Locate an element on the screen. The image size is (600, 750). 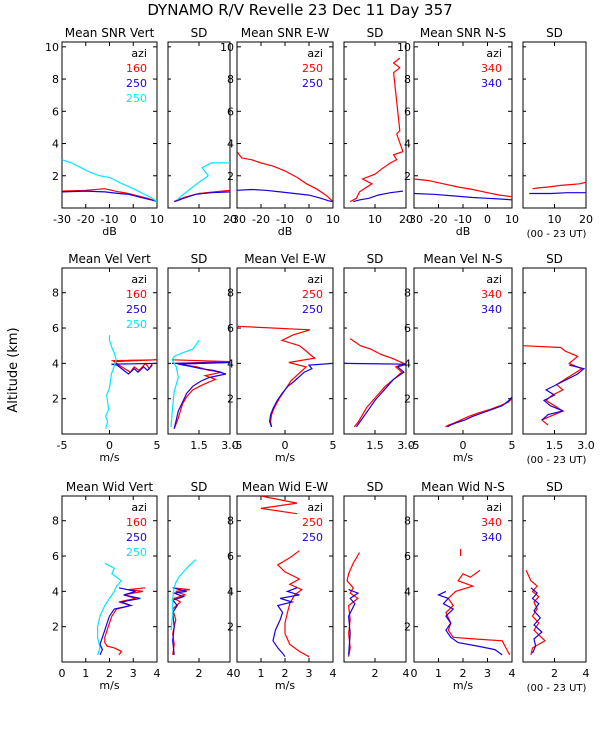
panel-title: Mean SNR N-S is located at coordinates (463, 33).